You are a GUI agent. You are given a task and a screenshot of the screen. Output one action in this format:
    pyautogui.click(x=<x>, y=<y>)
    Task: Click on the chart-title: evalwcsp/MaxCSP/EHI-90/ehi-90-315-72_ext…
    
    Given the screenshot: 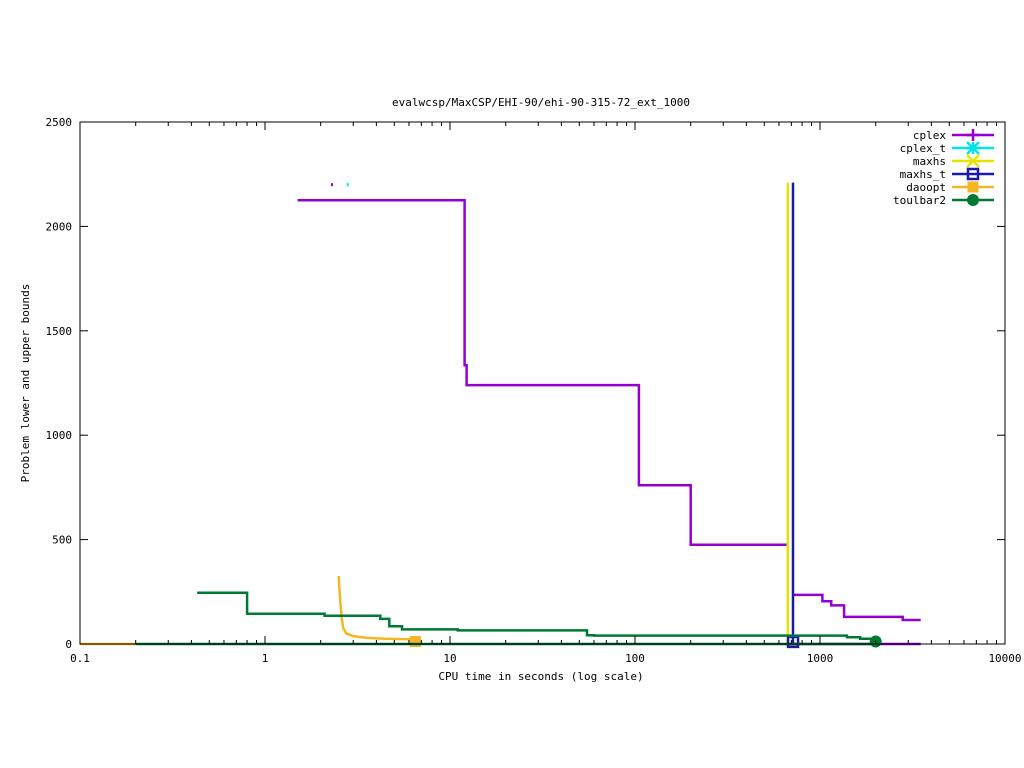 What is the action you would take?
    pyautogui.click(x=541, y=102)
    